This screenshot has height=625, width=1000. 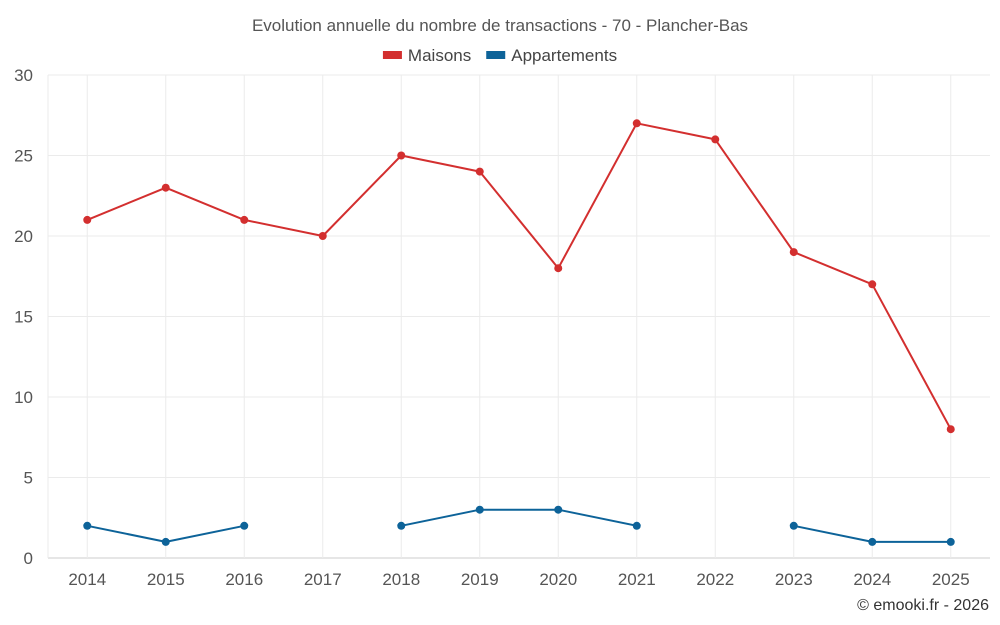 I want to click on y-tick-label: 30, so click(x=23, y=75).